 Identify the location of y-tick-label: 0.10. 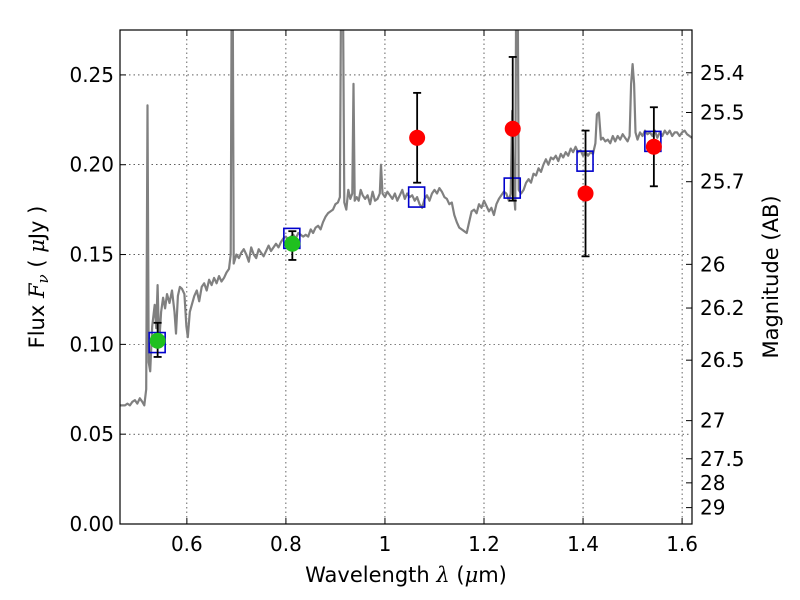
(91, 344).